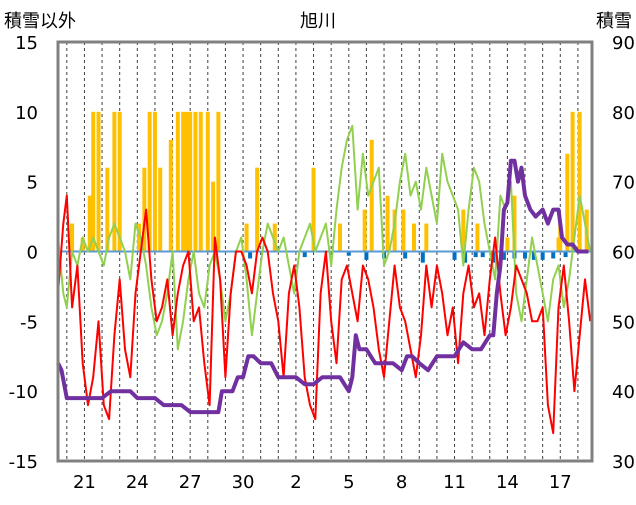  What do you see at coordinates (32, 253) in the screenshot?
I see `y-left-tick-label: 0` at bounding box center [32, 253].